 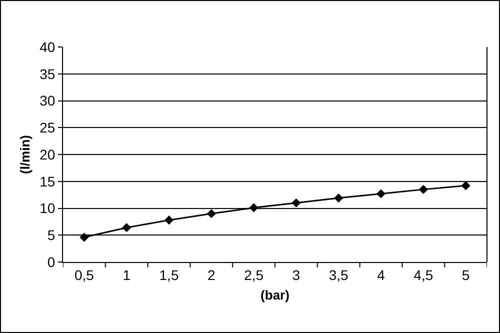 I want to click on x-tick-label: 1,5, so click(x=169, y=274).